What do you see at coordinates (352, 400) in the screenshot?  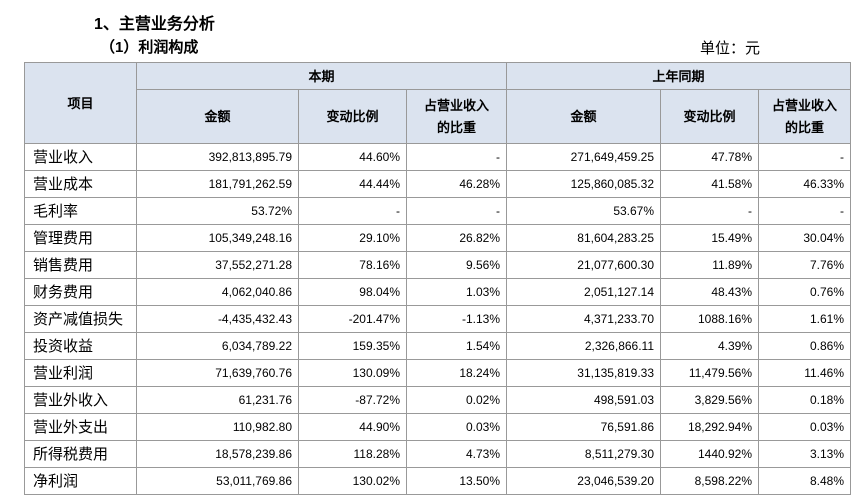 I see `cell: -87.72%` at bounding box center [352, 400].